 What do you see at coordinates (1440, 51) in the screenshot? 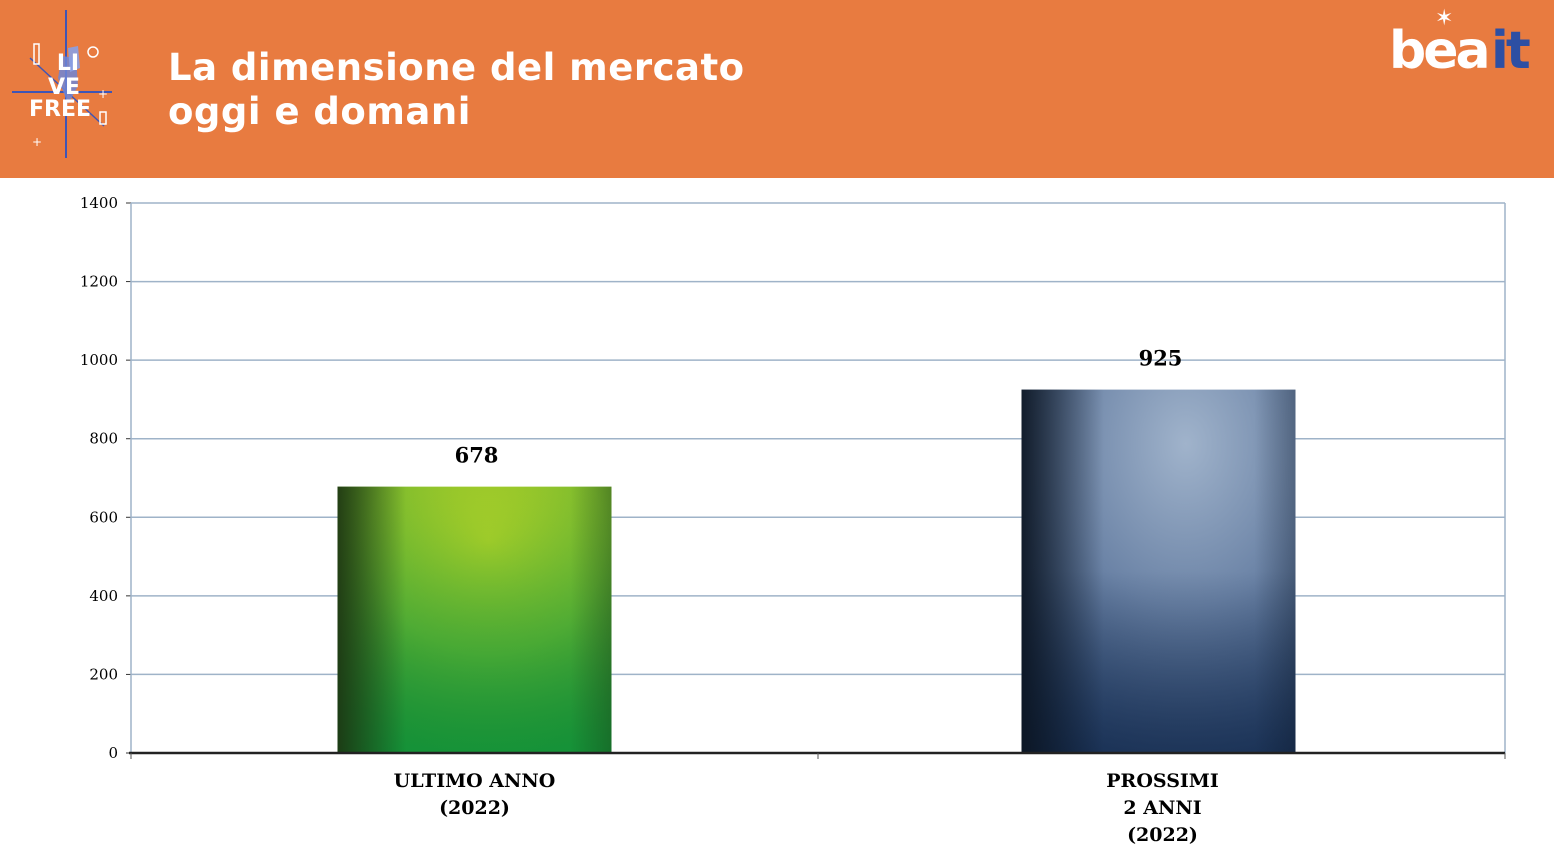
I see `beait-logo-bea: bea` at bounding box center [1440, 51].